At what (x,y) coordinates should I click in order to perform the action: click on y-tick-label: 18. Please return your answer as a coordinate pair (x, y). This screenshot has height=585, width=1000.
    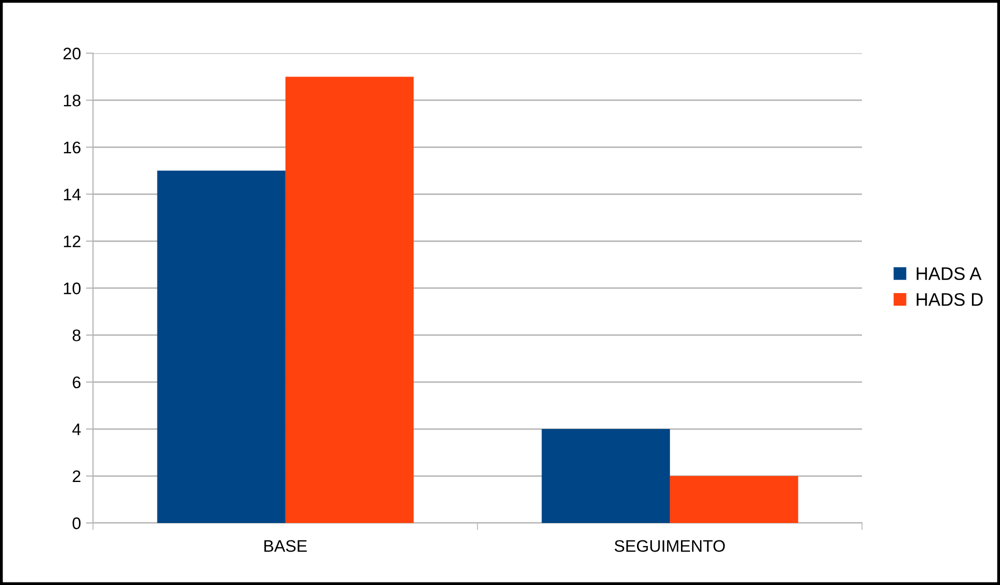
    Looking at the image, I should click on (72, 100).